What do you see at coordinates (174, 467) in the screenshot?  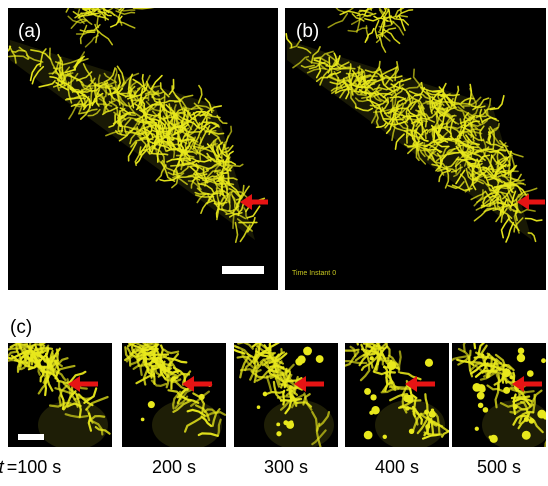 I see `frame-label: 200 s` at bounding box center [174, 467].